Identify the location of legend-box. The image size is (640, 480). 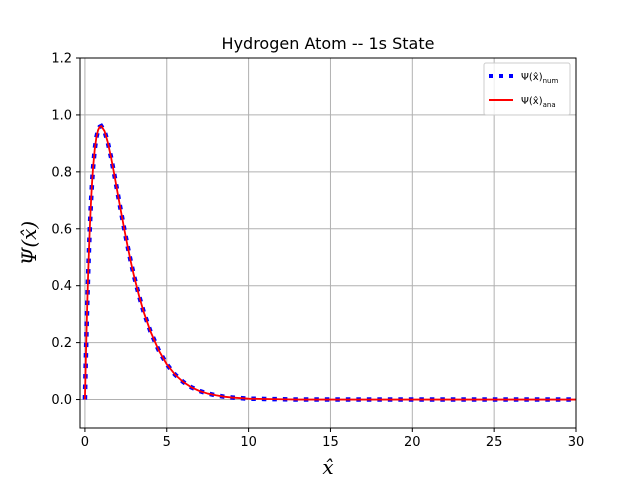
(527, 89).